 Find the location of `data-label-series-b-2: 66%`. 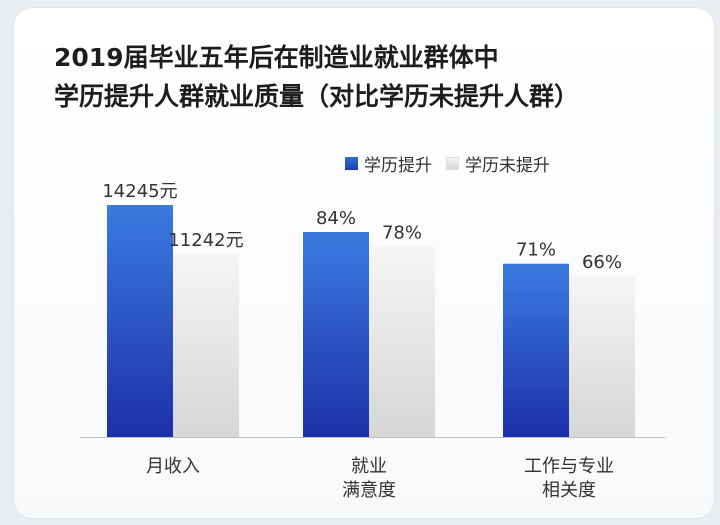

data-label-series-b-2: 66% is located at coordinates (602, 262).